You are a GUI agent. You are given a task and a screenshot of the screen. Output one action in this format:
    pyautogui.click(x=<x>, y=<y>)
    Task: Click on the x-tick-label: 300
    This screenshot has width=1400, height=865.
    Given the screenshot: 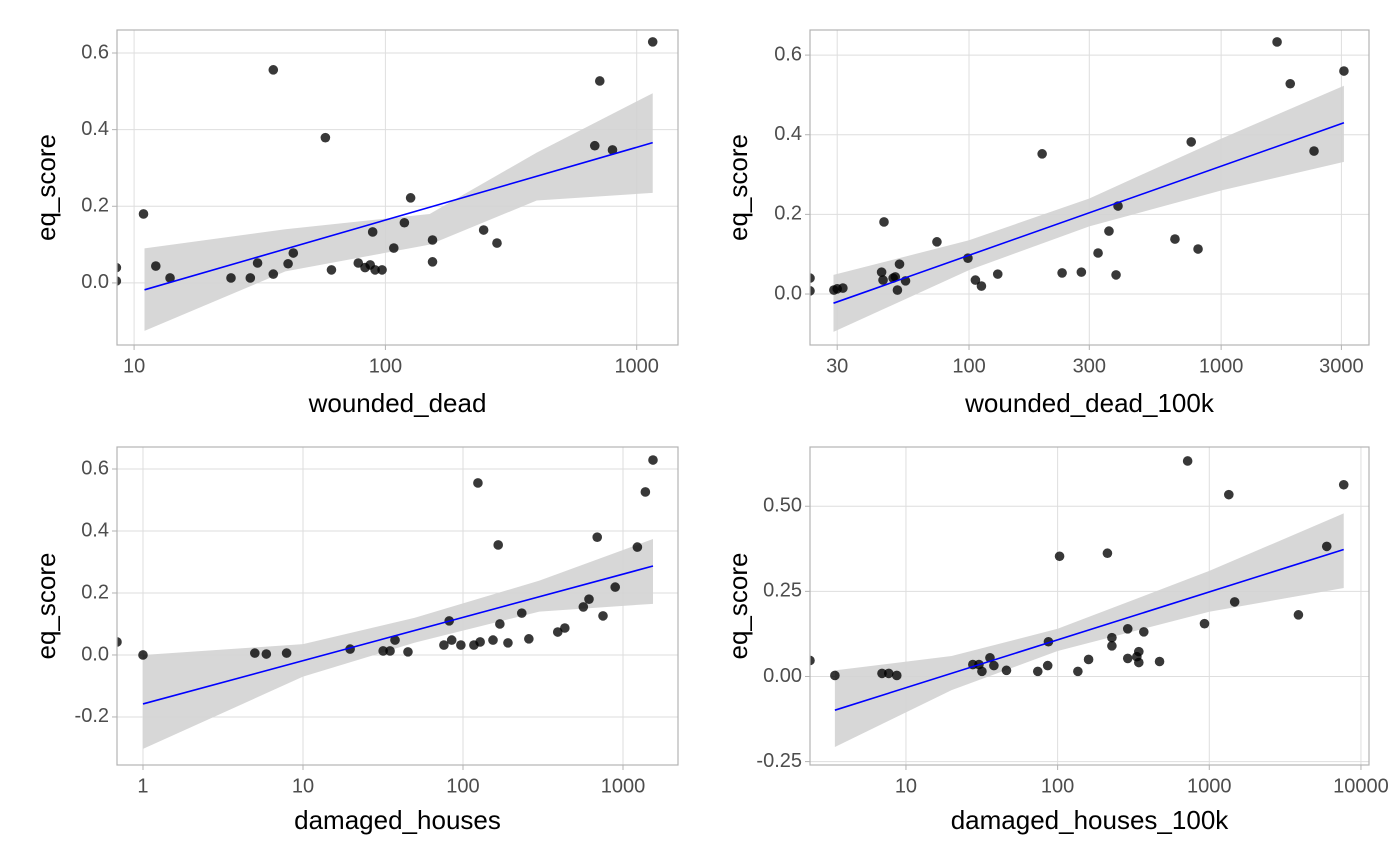 What is the action you would take?
    pyautogui.click(x=1089, y=366)
    